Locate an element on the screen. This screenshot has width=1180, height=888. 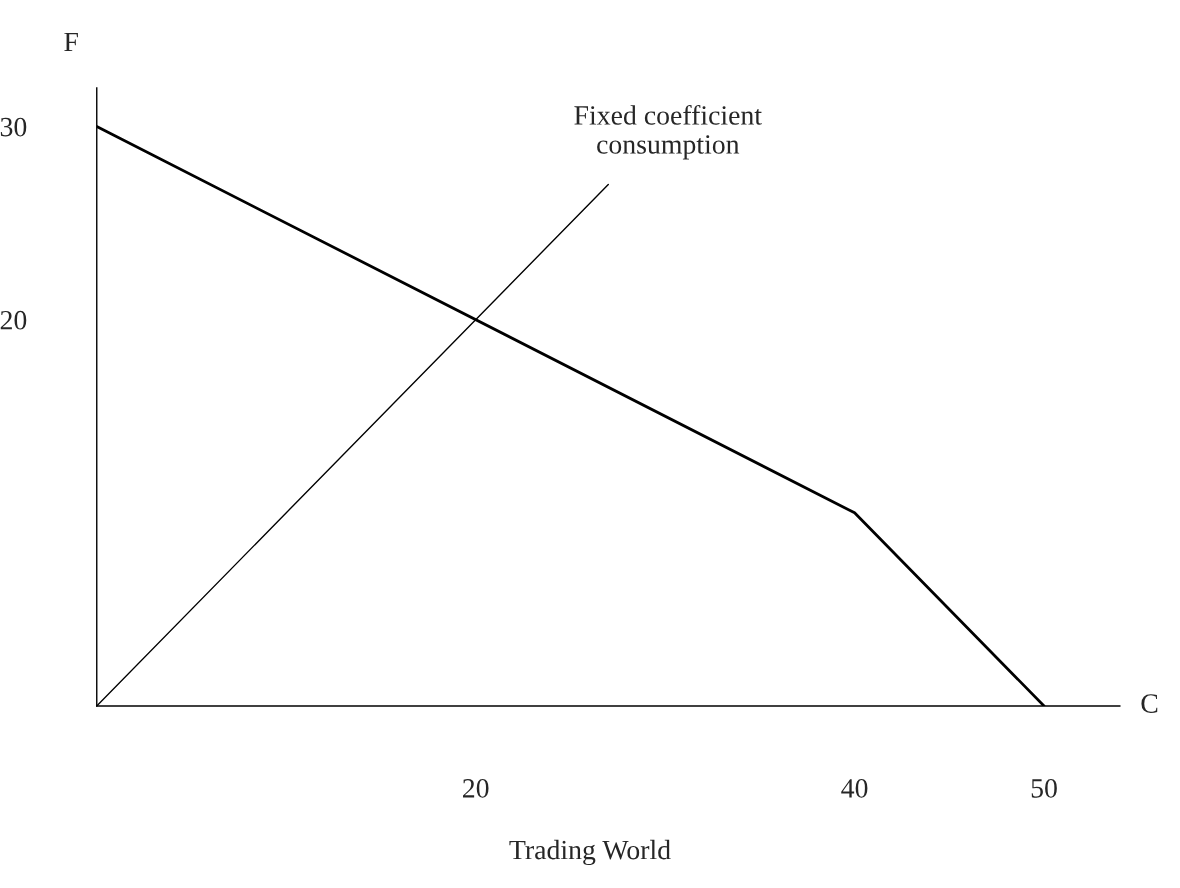
y-axis-title: F is located at coordinates (71, 42).